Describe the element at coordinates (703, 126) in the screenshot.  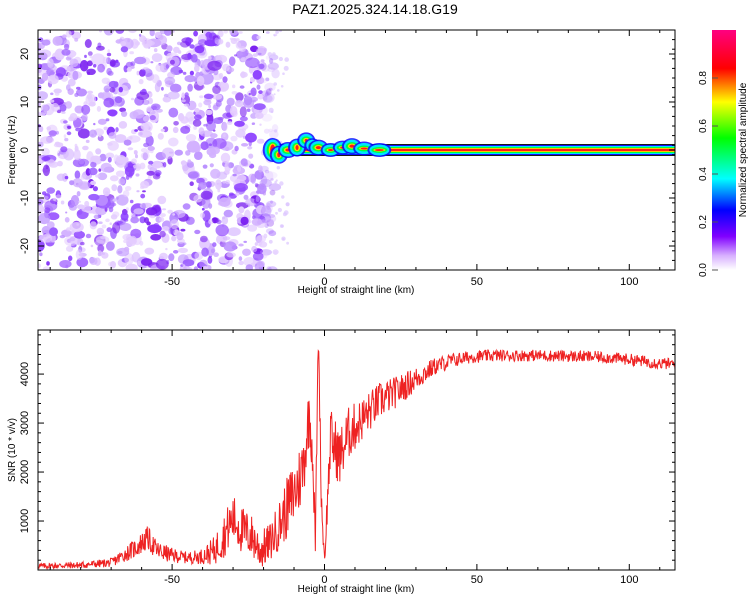
I see `colorbar-tick-label: 0.6` at that location.